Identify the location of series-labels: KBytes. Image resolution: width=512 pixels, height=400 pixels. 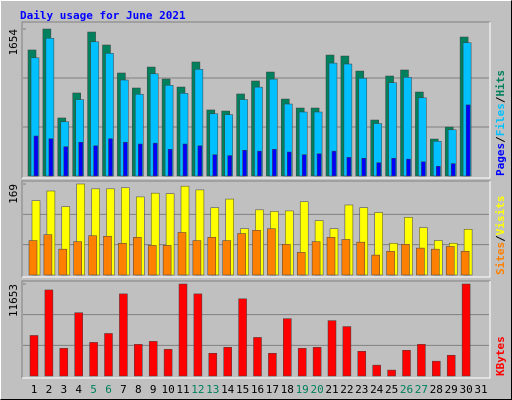
(500, 356).